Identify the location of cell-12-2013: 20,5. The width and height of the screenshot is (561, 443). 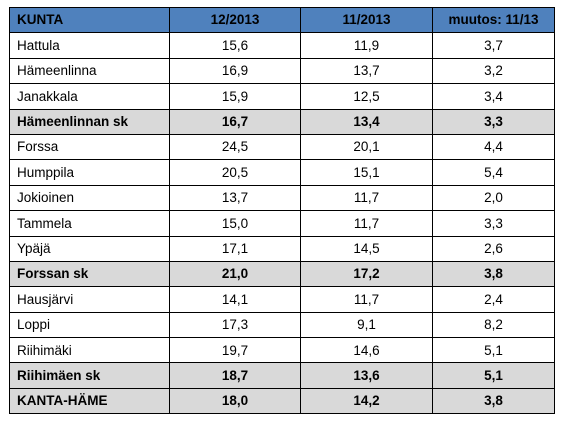
(235, 172).